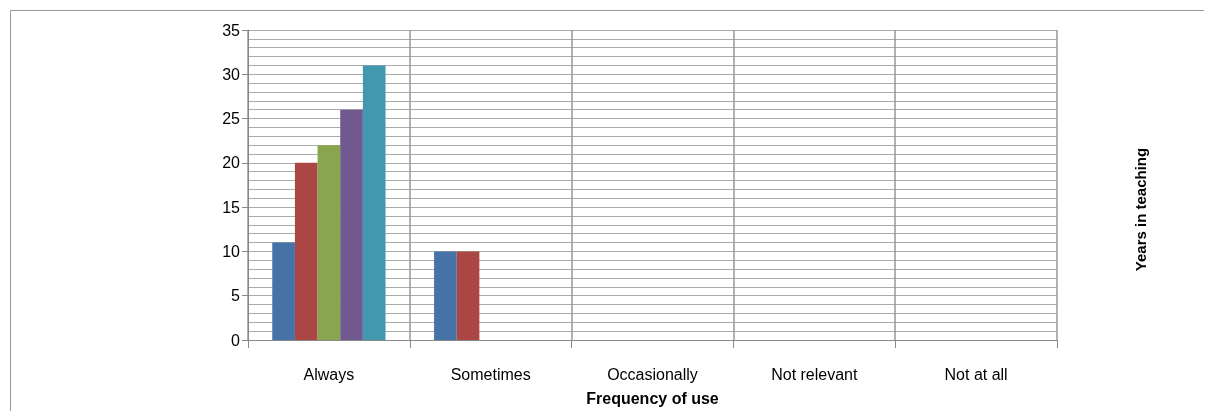 This screenshot has height=419, width=1212. I want to click on y-tick-label: 5, so click(236, 296).